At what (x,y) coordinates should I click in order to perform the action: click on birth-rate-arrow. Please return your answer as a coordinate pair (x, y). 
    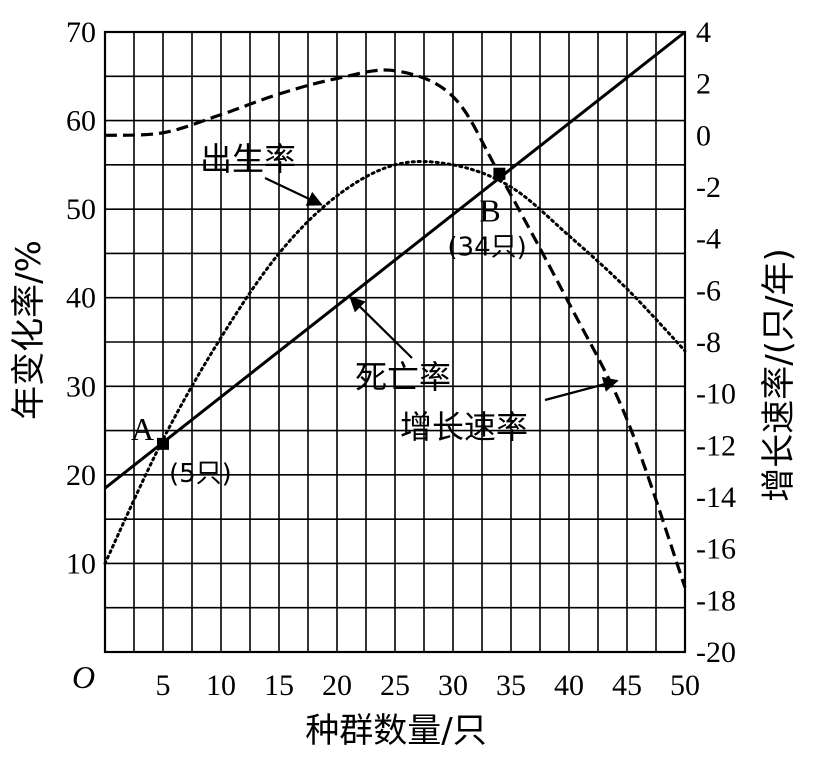
    Looking at the image, I should click on (293, 191).